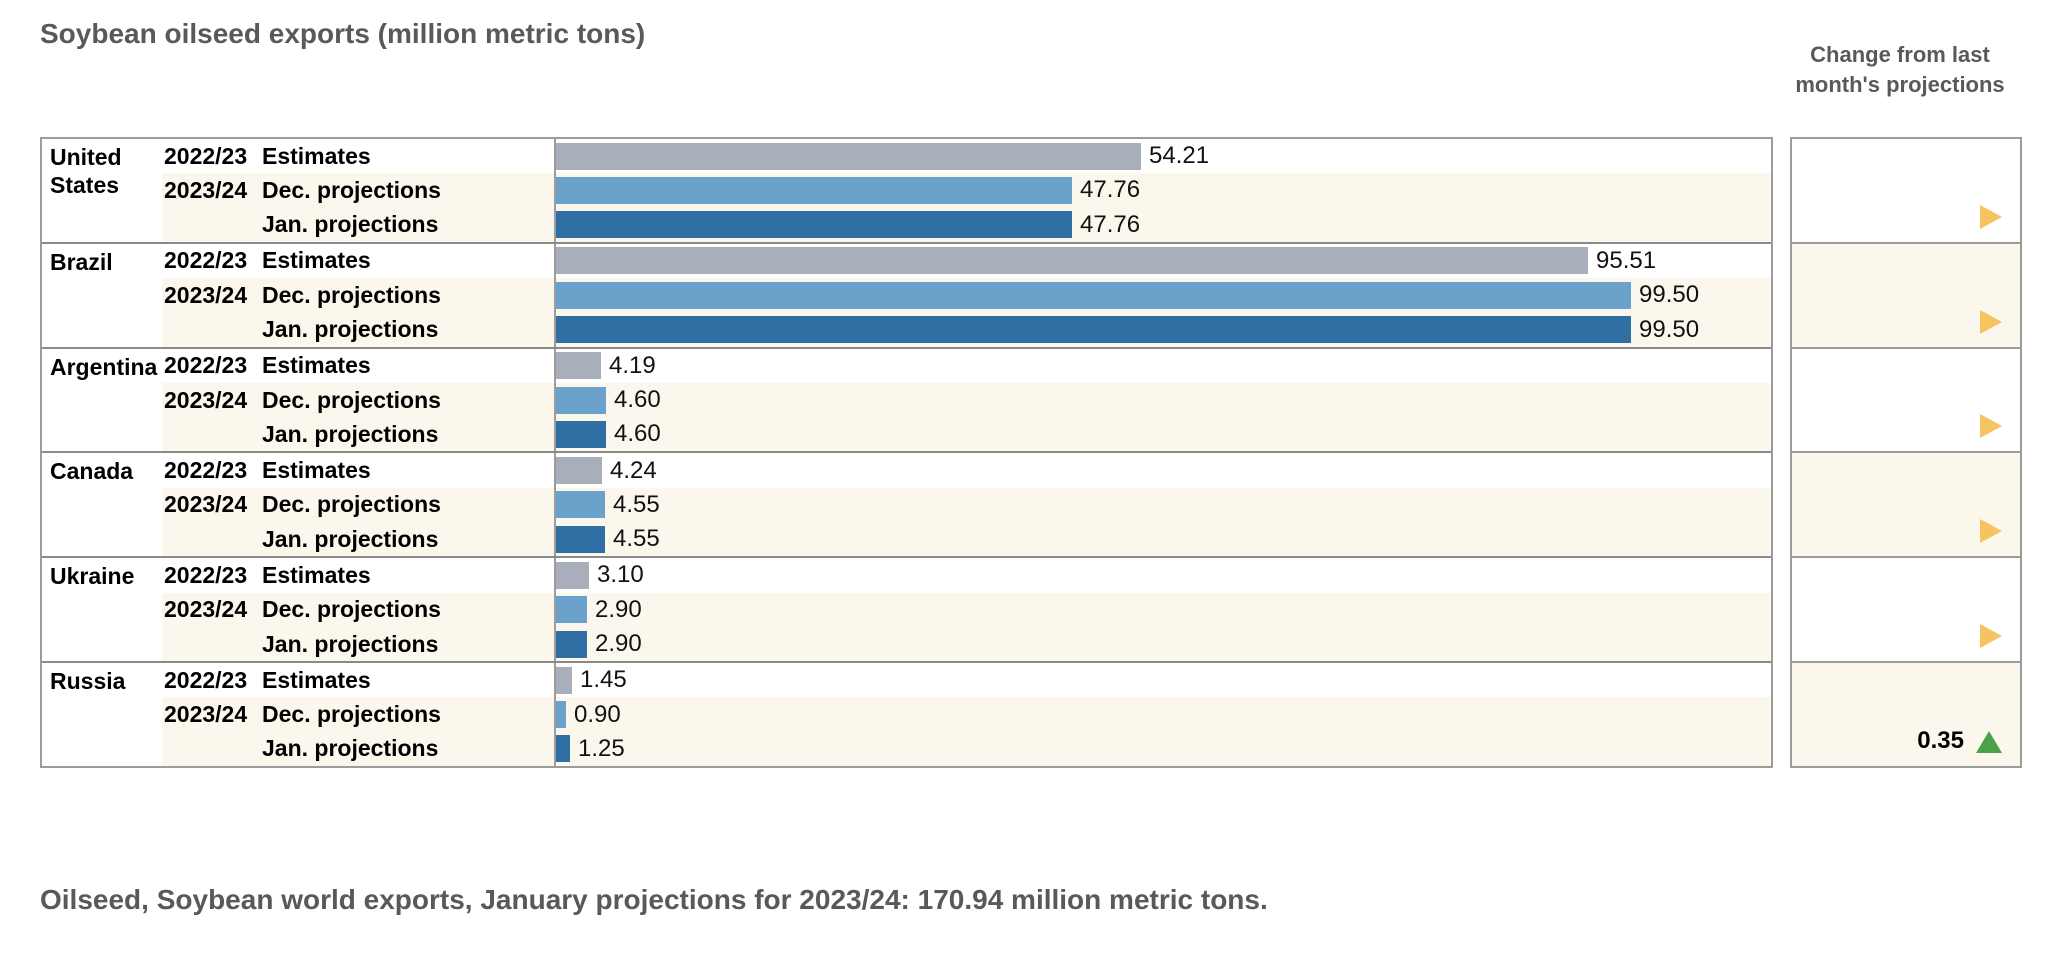 The image size is (2048, 958). Describe the element at coordinates (1940, 740) in the screenshot. I see `change-value: 0.35` at that location.